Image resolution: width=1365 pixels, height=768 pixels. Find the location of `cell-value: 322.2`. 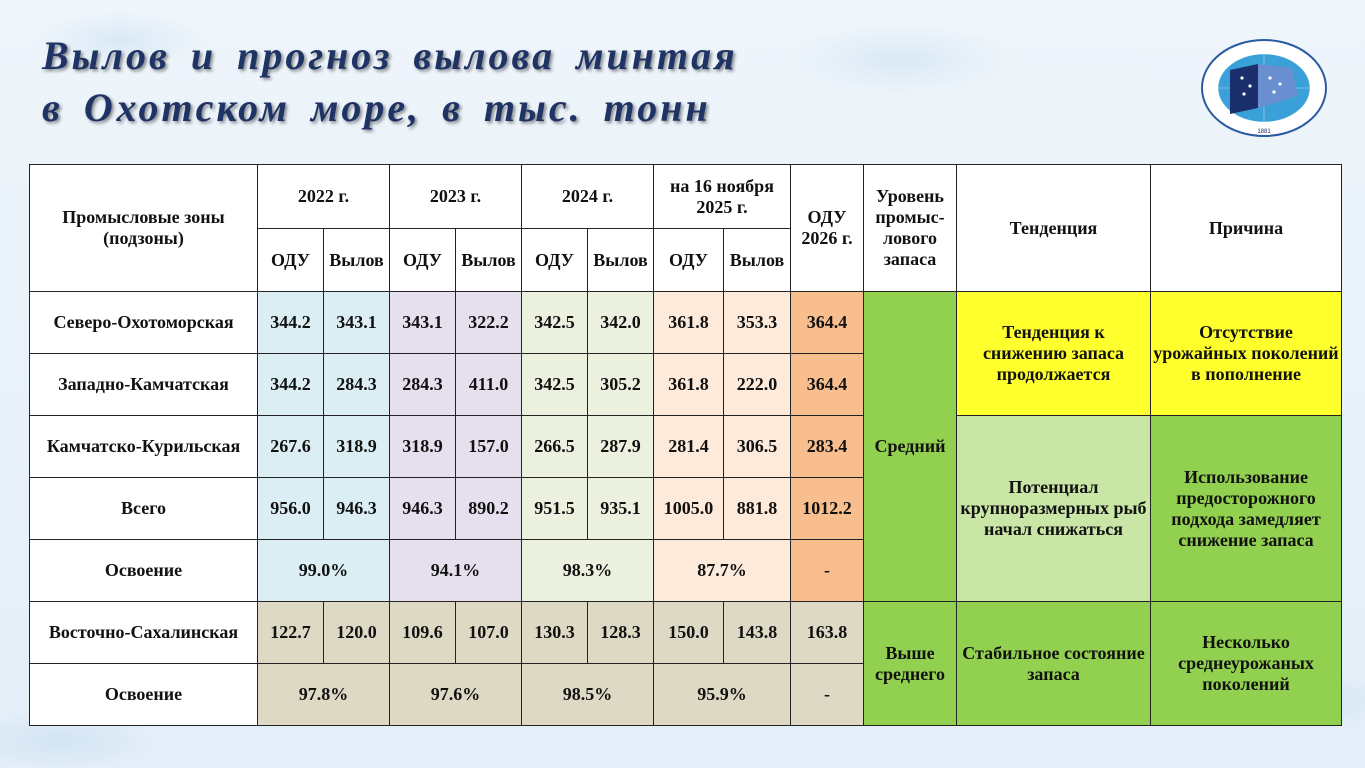

cell-value: 322.2 is located at coordinates (488, 322).